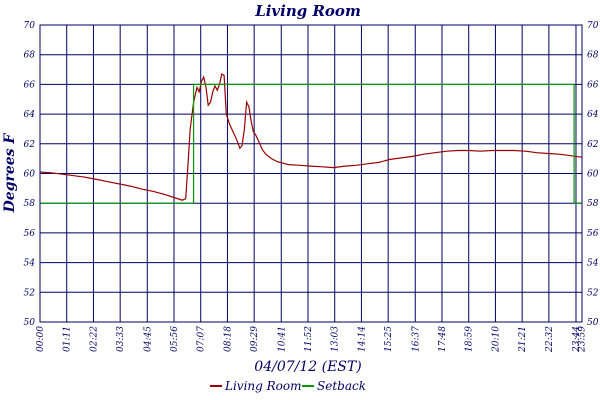 The width and height of the screenshot is (600, 400). I want to click on y-tick-left-6: 62, so click(30, 145).